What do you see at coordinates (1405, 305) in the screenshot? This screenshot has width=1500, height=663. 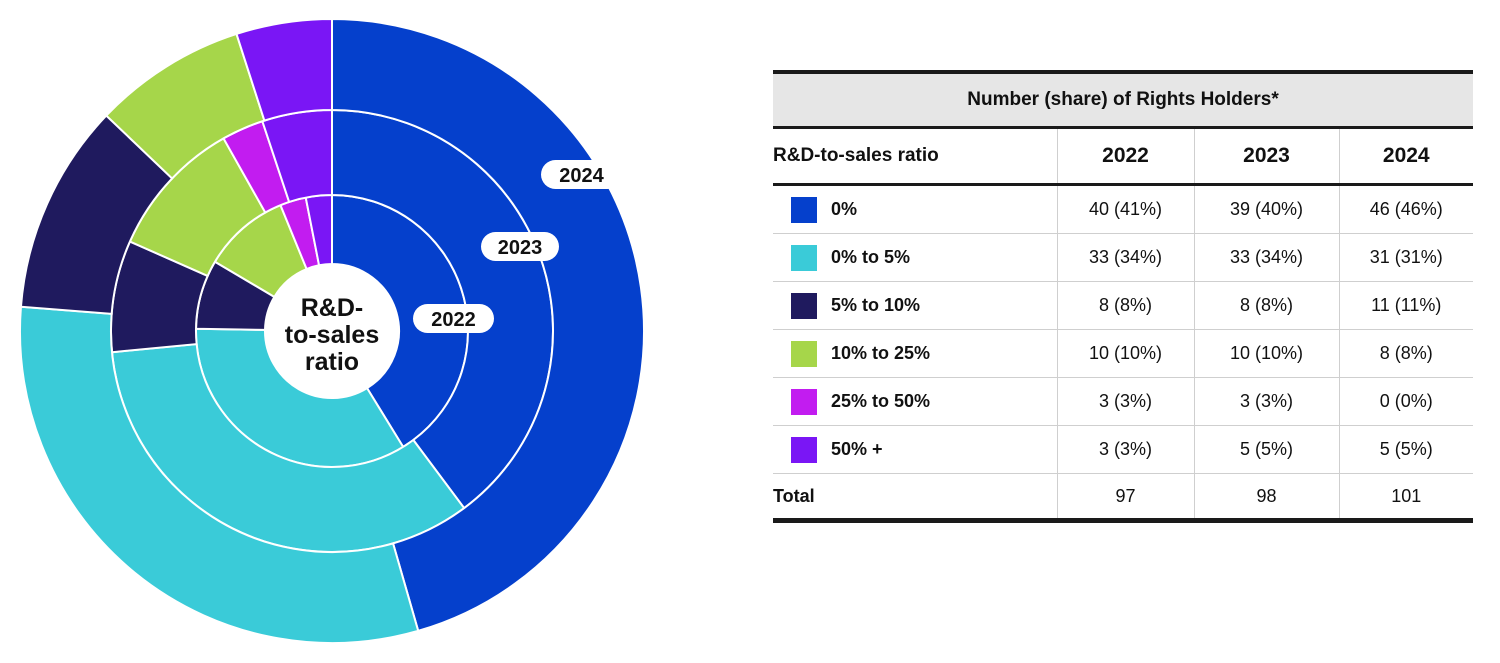 I see `value-cell-2024: 11 (11%)` at bounding box center [1405, 305].